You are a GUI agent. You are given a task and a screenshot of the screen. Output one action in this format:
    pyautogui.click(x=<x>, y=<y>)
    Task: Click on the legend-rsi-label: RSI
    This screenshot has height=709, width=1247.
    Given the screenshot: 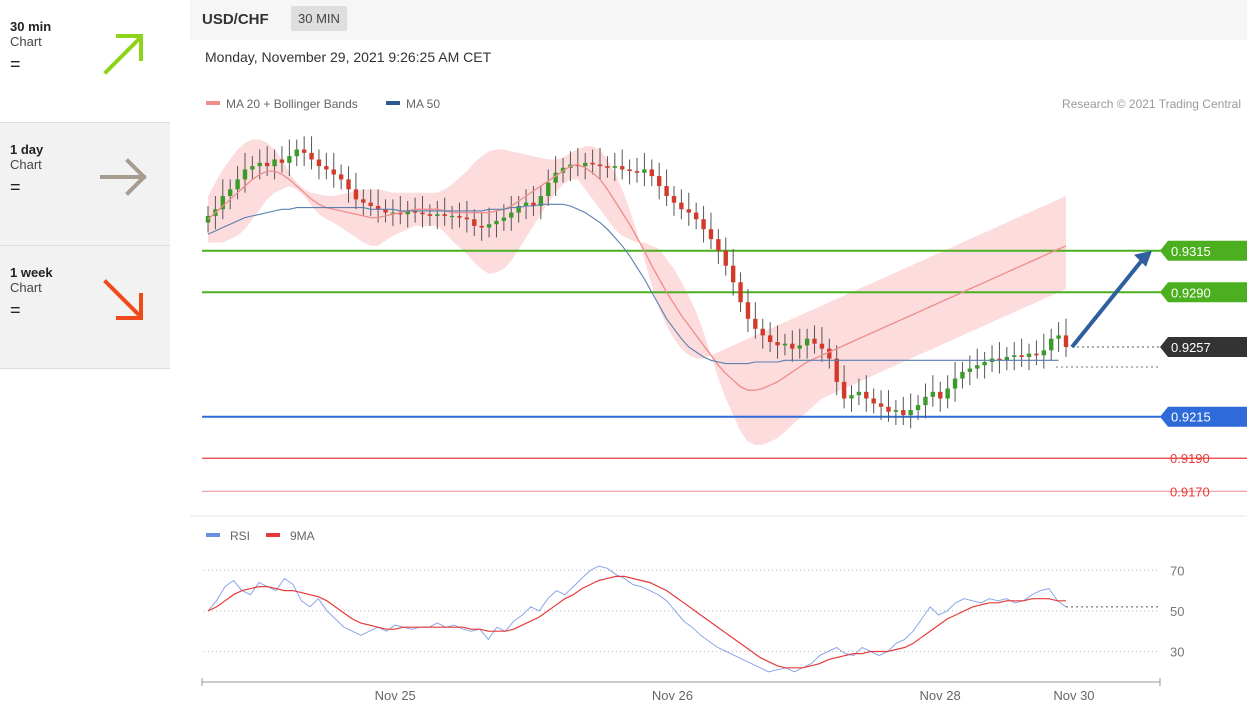 What is the action you would take?
    pyautogui.click(x=240, y=536)
    